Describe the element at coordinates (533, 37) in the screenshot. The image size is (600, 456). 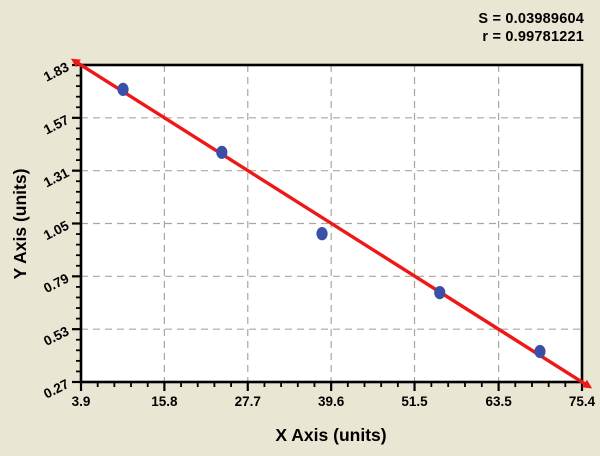
I see `stats-r-value: r = 0.99781221` at that location.